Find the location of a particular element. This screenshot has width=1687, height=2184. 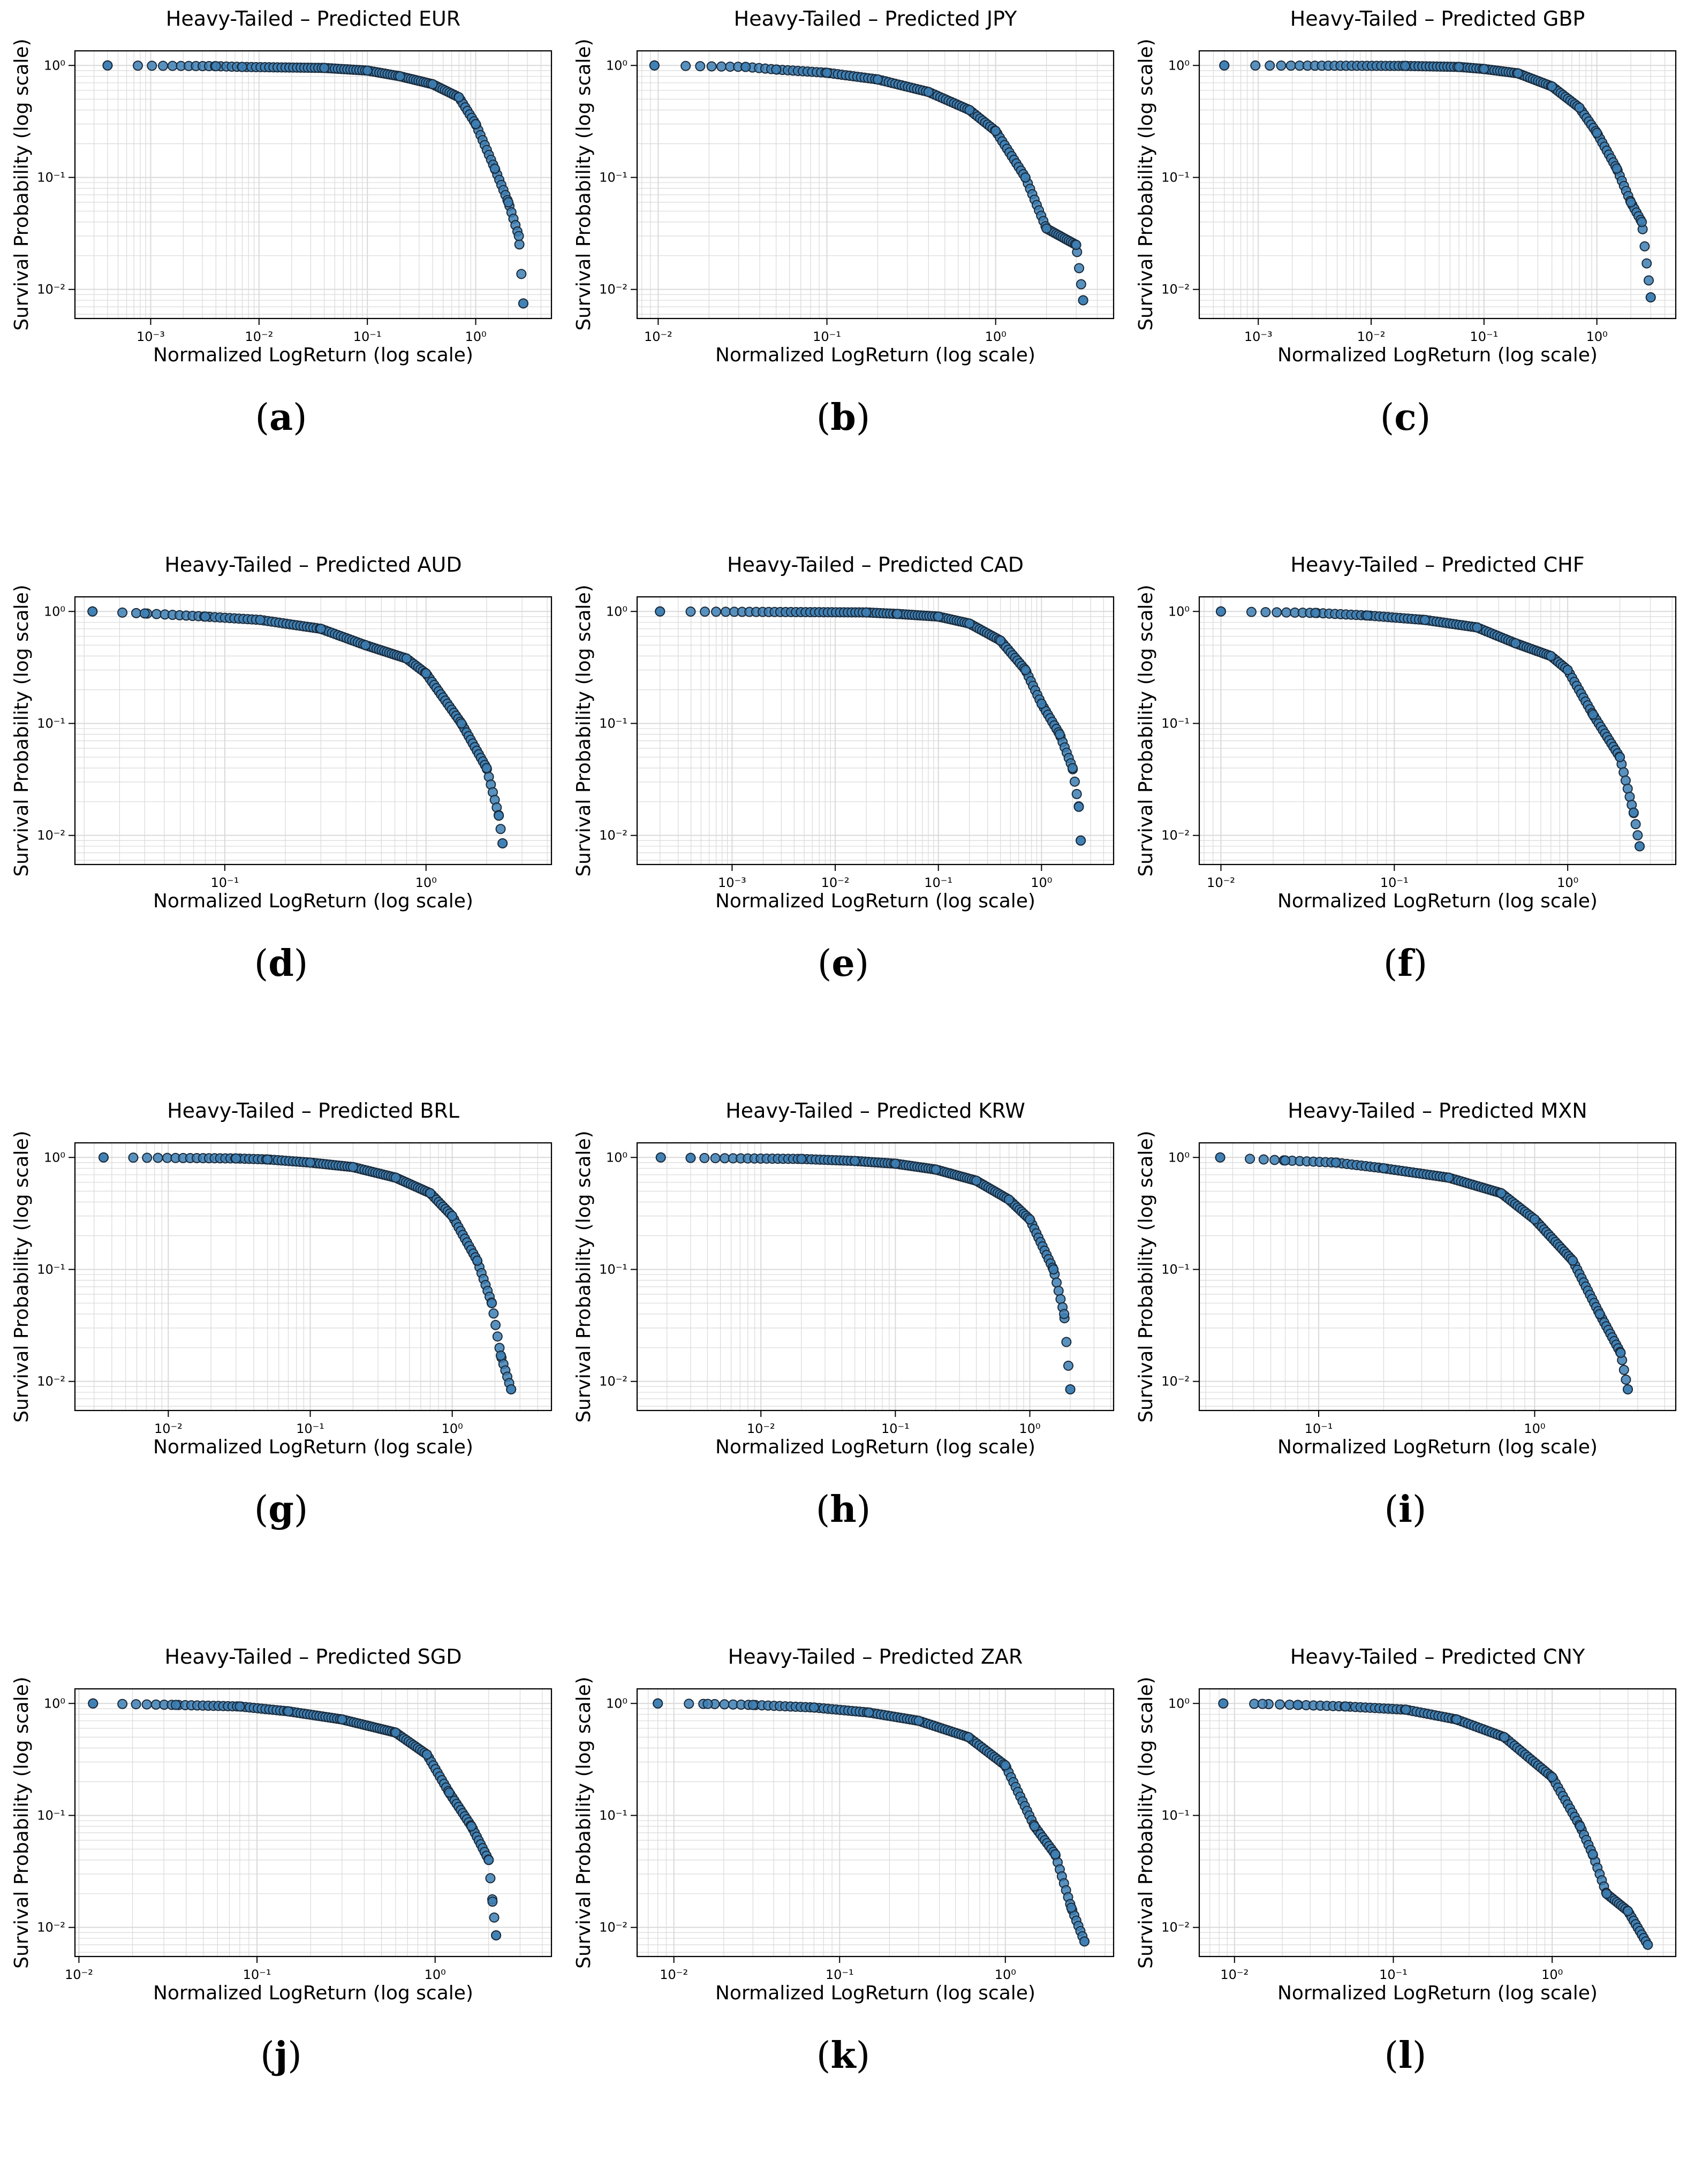

axes-frame is located at coordinates (876, 185).